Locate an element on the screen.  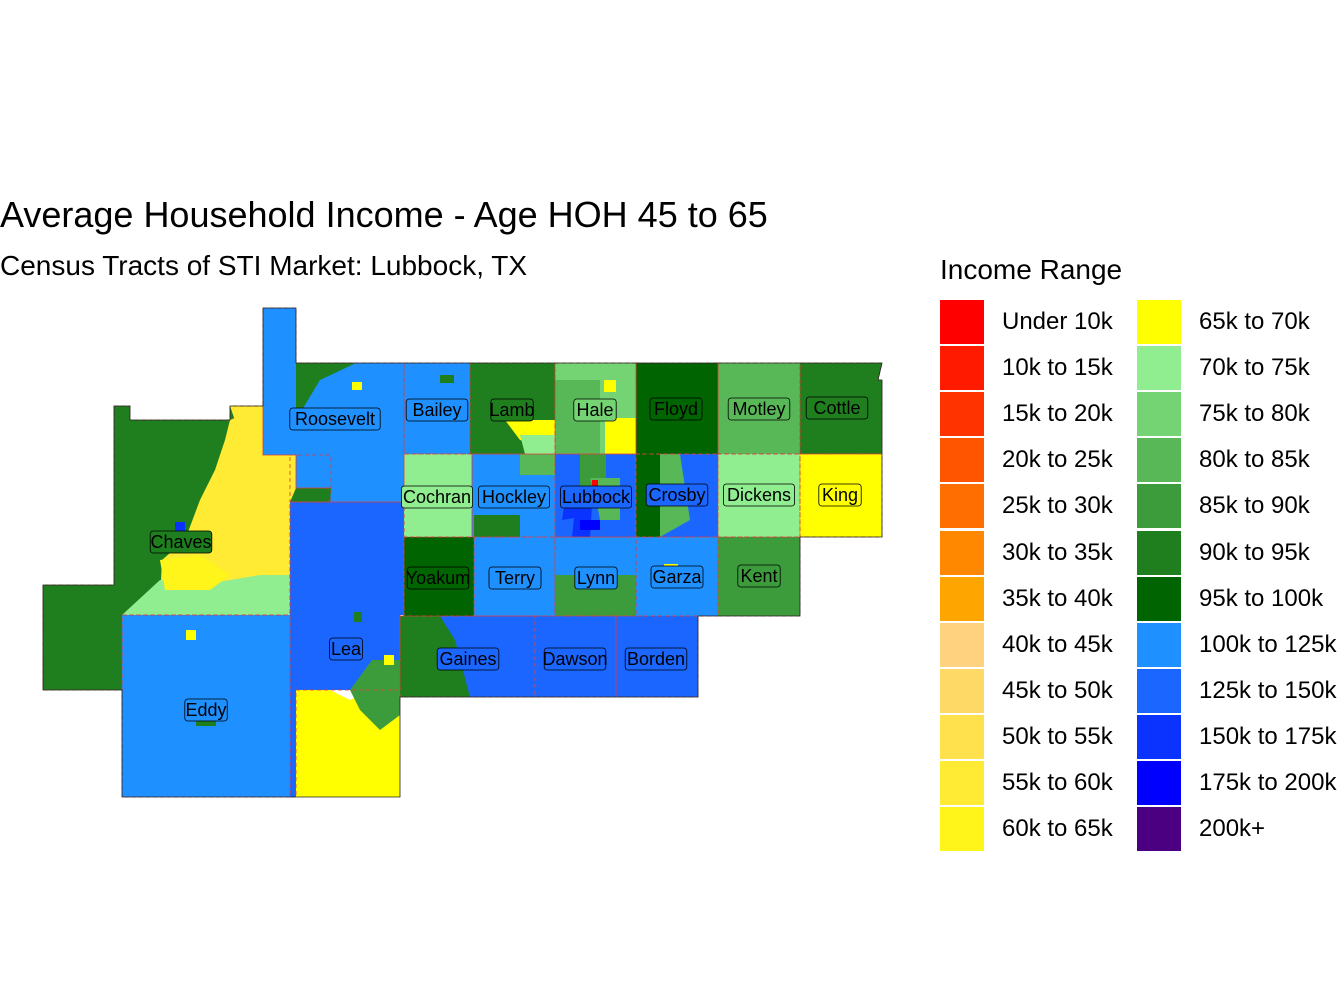
legend-item: 40k to 45k is located at coordinates (1026, 644).